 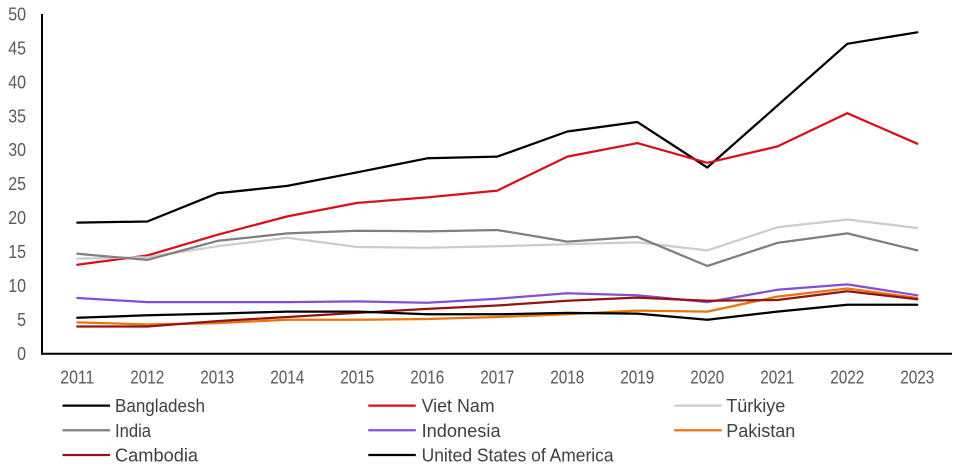 I want to click on svg-text: 25, so click(x=17, y=184).